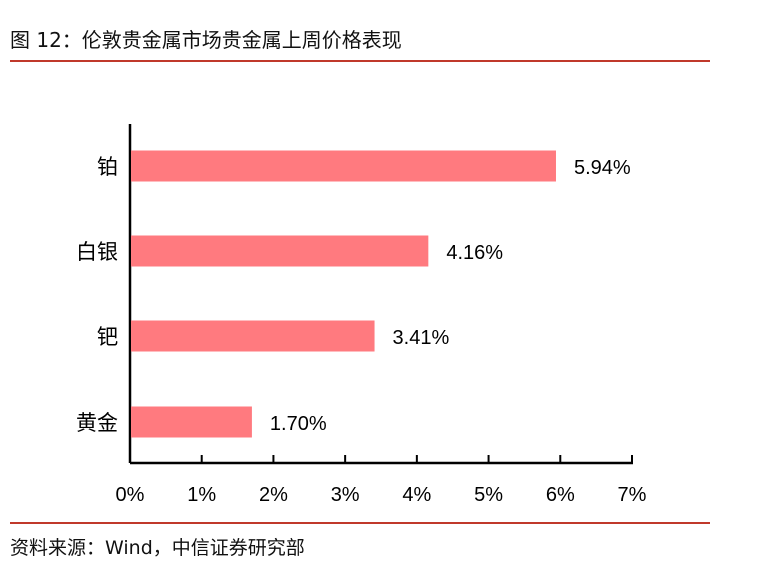  Describe the element at coordinates (474, 253) in the screenshot. I see `value-label: 4.16%` at that location.